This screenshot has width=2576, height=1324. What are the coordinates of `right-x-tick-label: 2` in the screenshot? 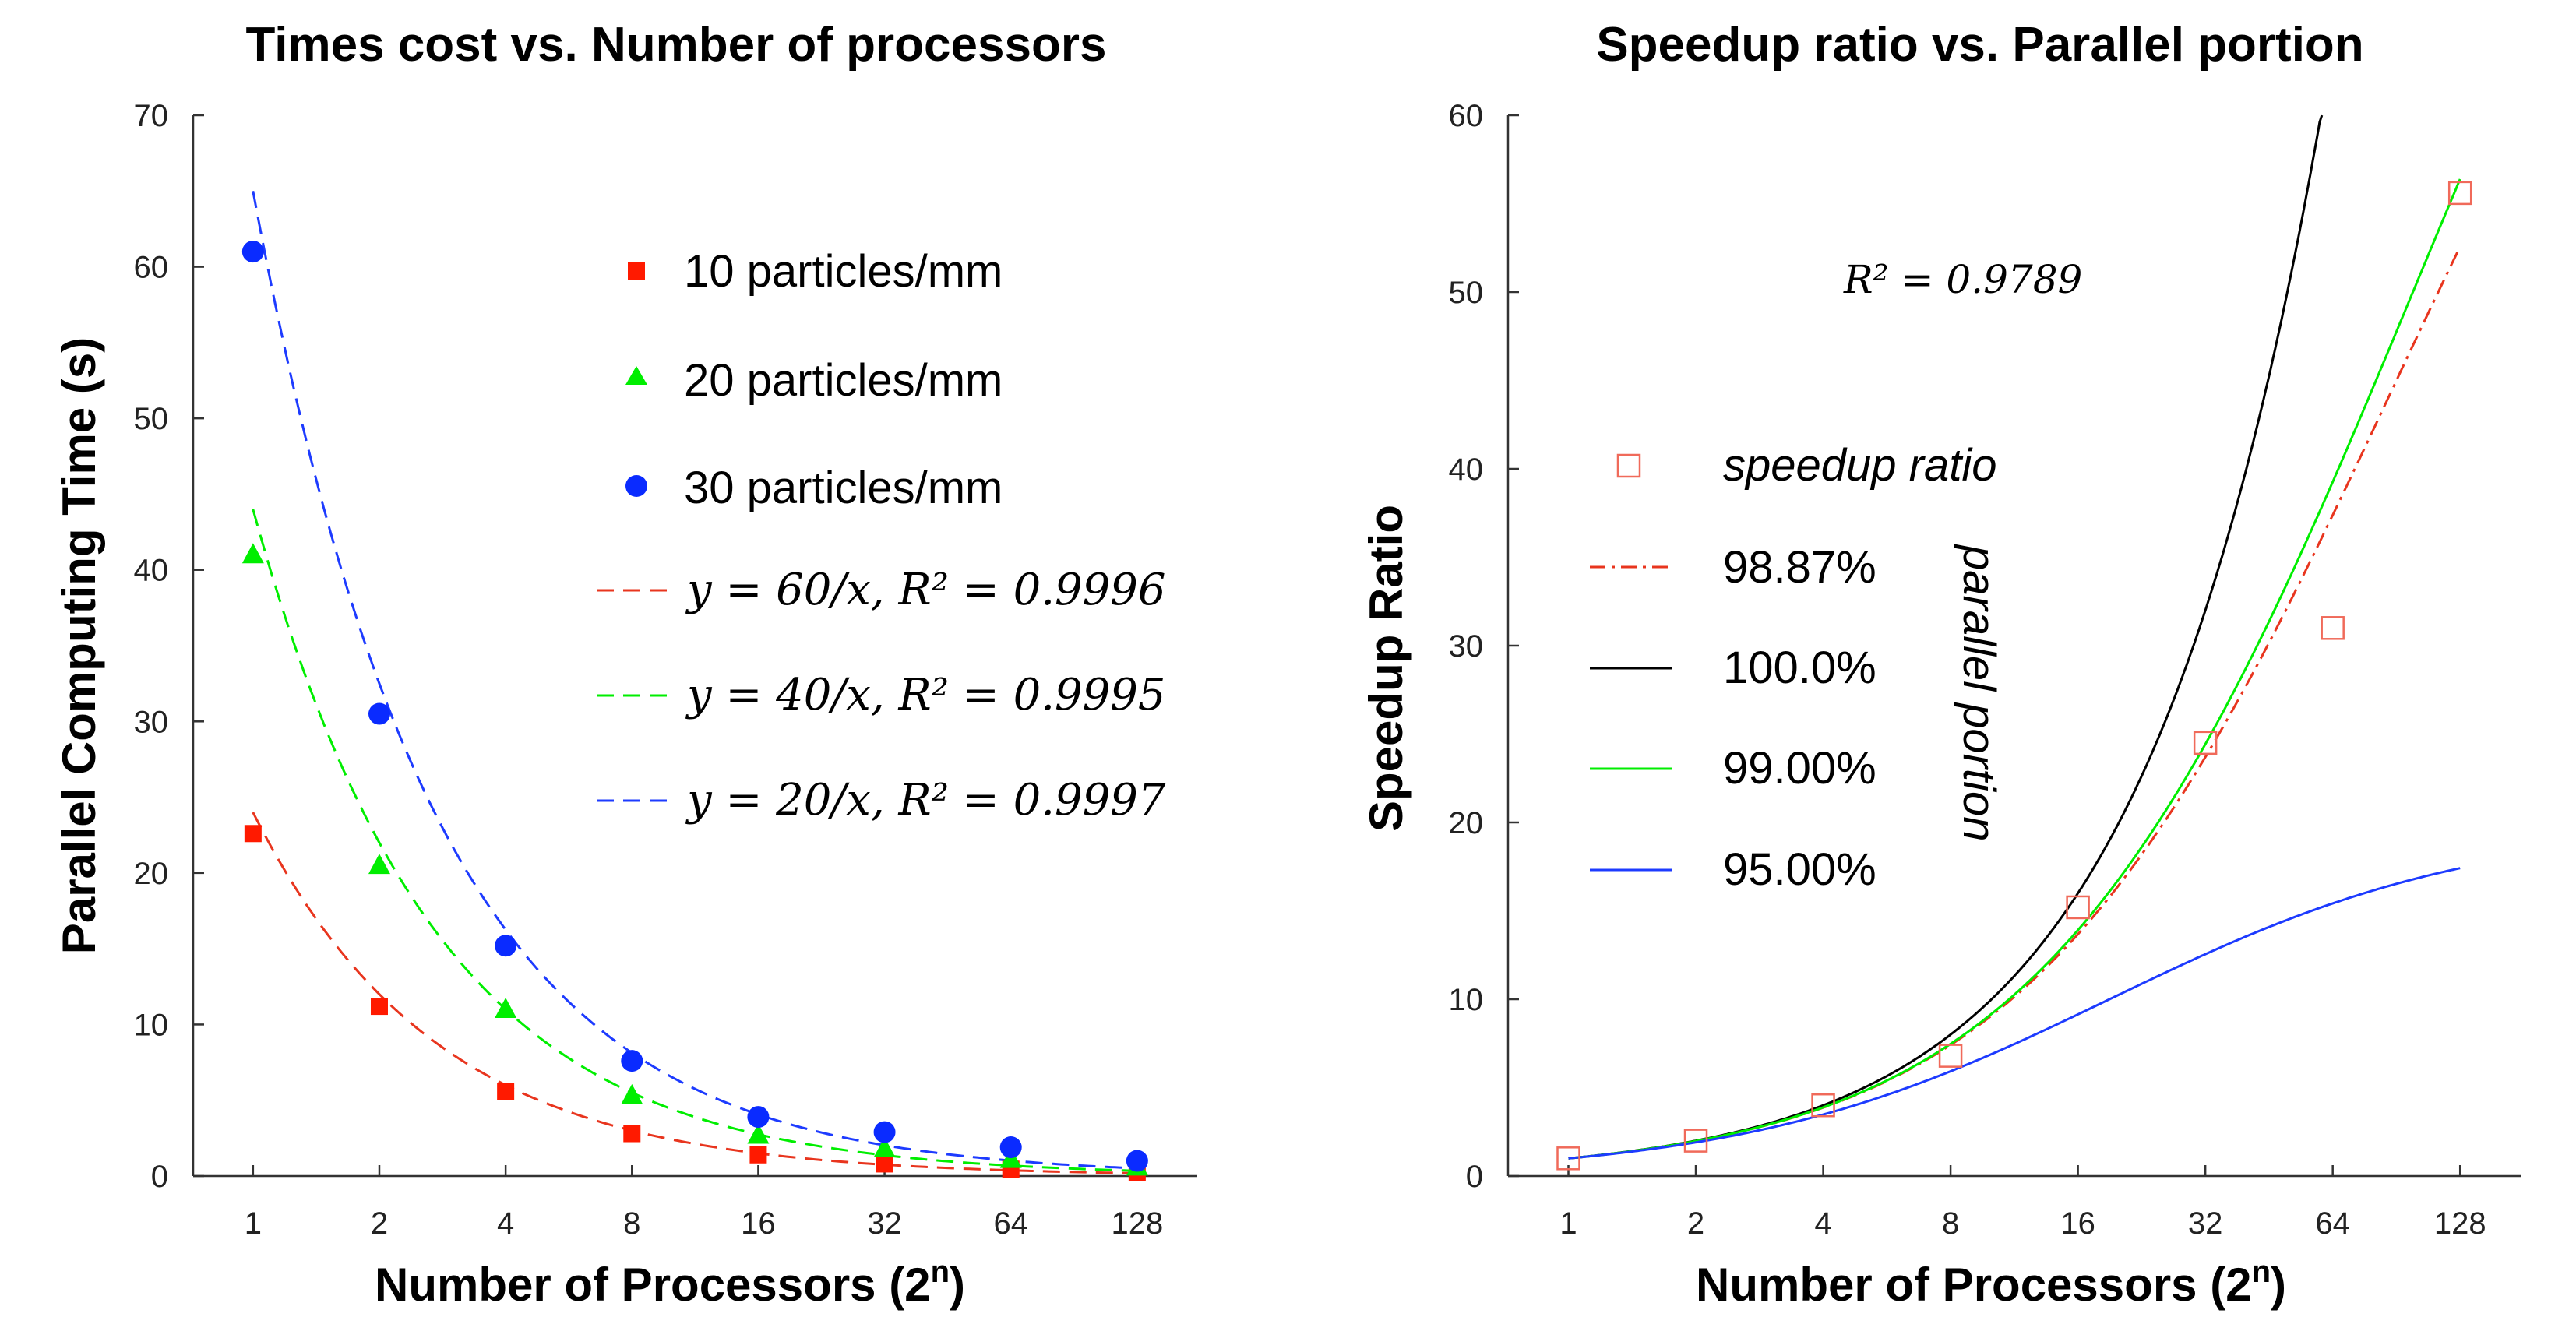 It's located at (1695, 1223).